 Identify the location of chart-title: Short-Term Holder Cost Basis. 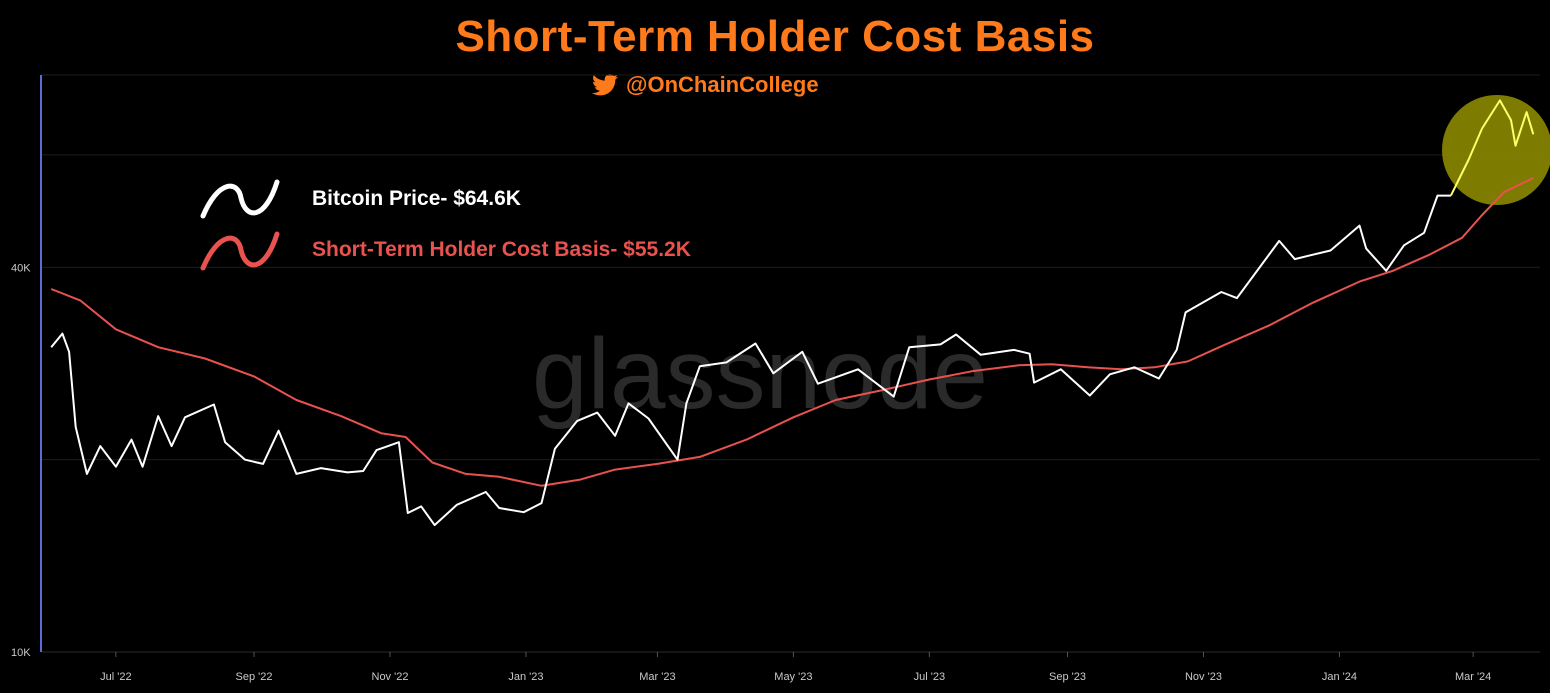
(775, 36).